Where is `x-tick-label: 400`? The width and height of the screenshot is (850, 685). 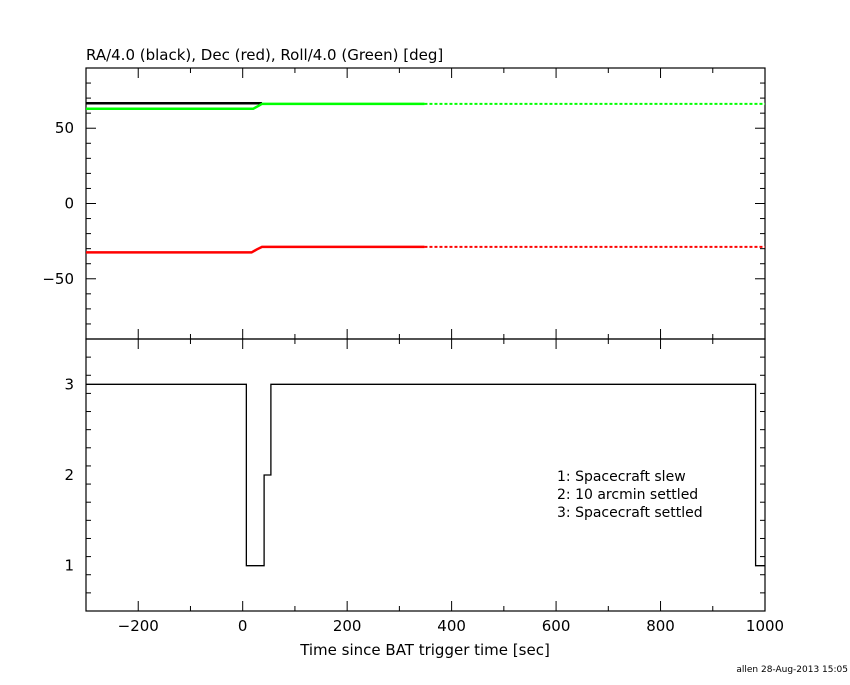
x-tick-label: 400 is located at coordinates (451, 626).